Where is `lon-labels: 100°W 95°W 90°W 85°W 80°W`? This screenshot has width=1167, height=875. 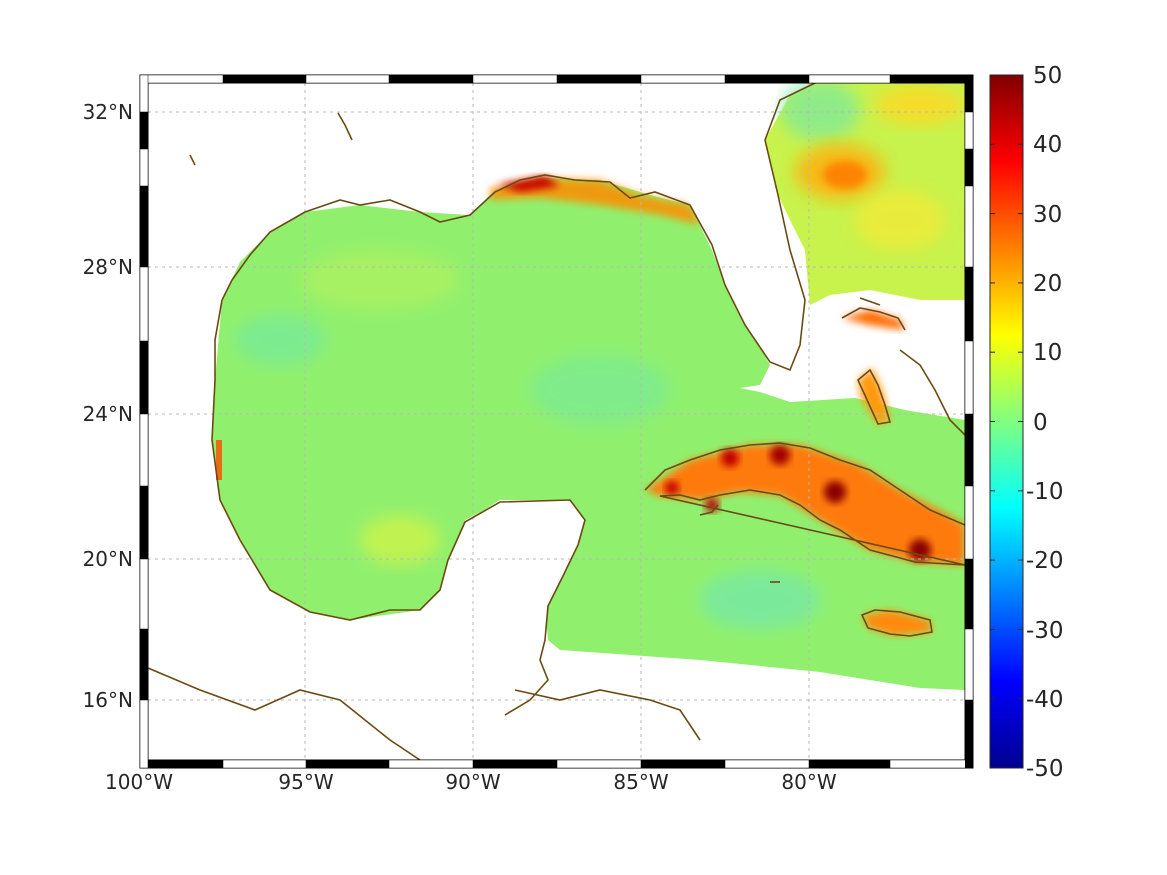 lon-labels: 100°W 95°W 90°W 85°W 80°W is located at coordinates (471, 782).